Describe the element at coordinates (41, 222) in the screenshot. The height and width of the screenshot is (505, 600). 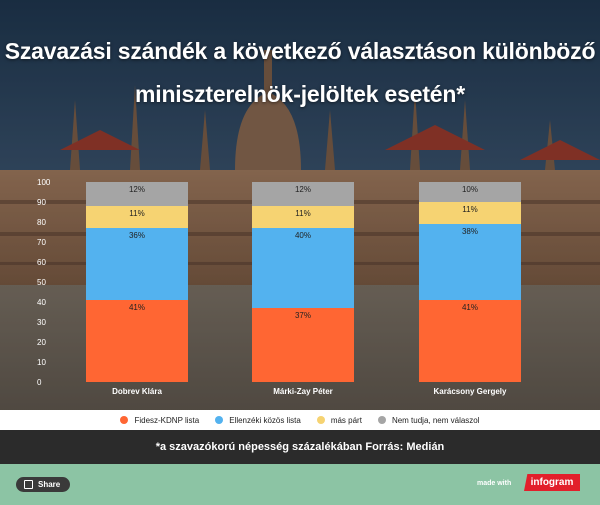
I see `y-tick-label: 80` at that location.